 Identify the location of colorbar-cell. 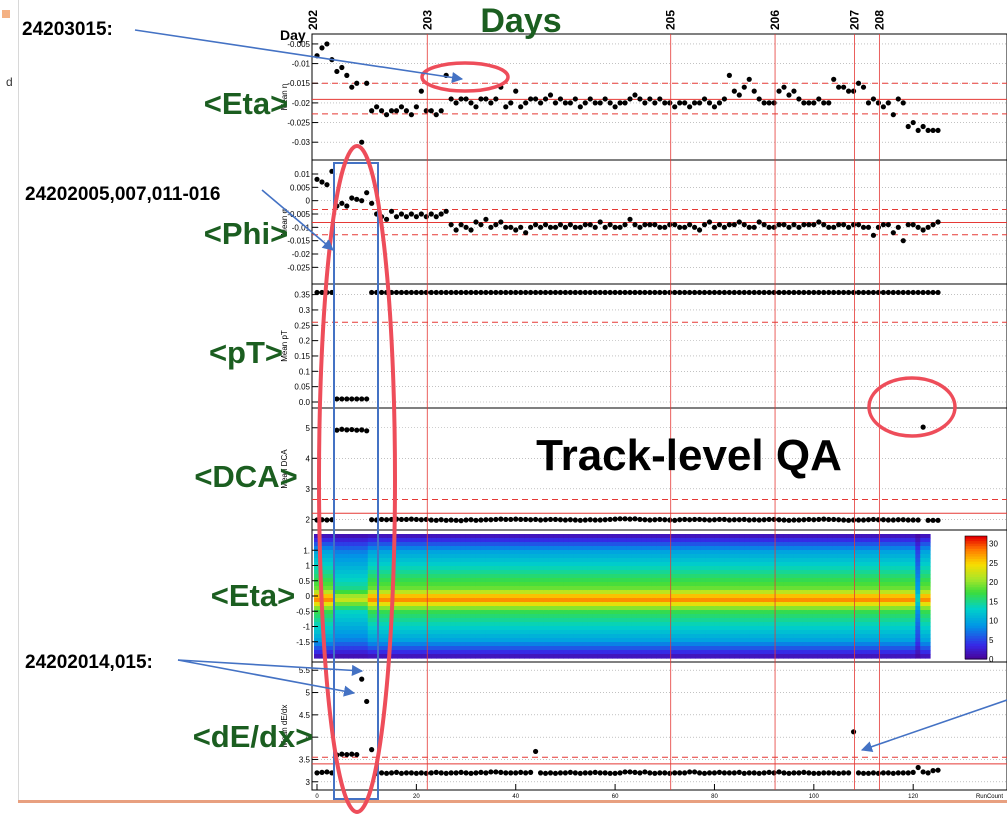
(976, 620).